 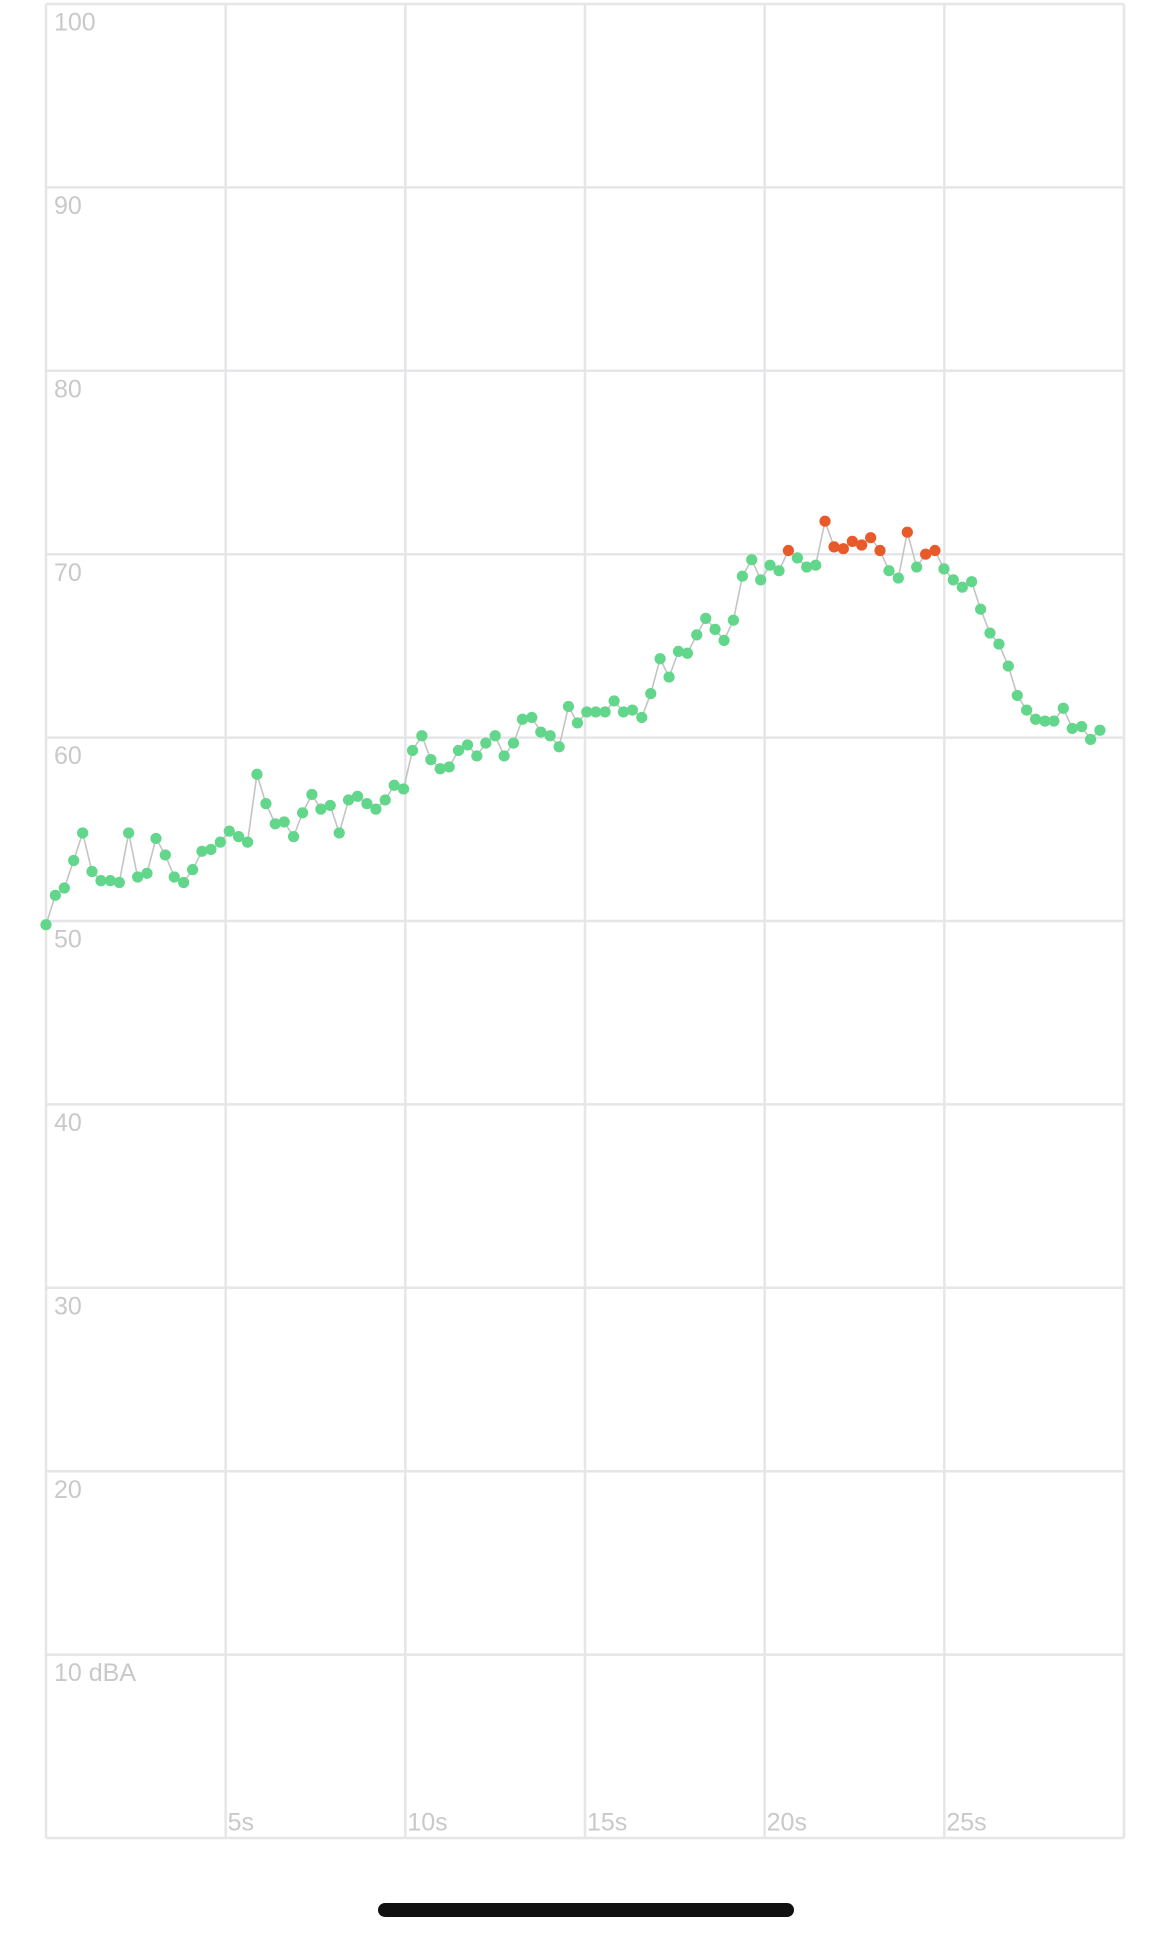 What do you see at coordinates (427, 1823) in the screenshot?
I see `x-tick-label: 10s` at bounding box center [427, 1823].